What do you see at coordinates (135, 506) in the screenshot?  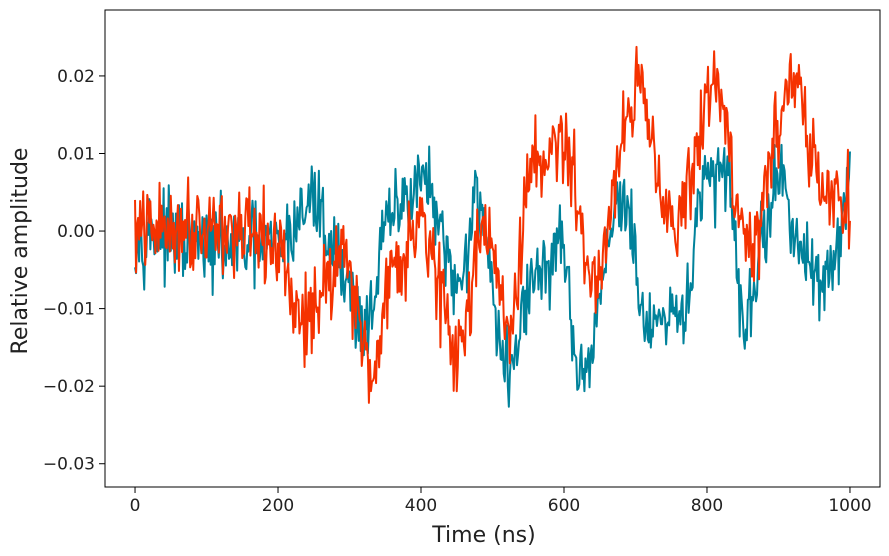 I see `x-tick-label: 0` at bounding box center [135, 506].